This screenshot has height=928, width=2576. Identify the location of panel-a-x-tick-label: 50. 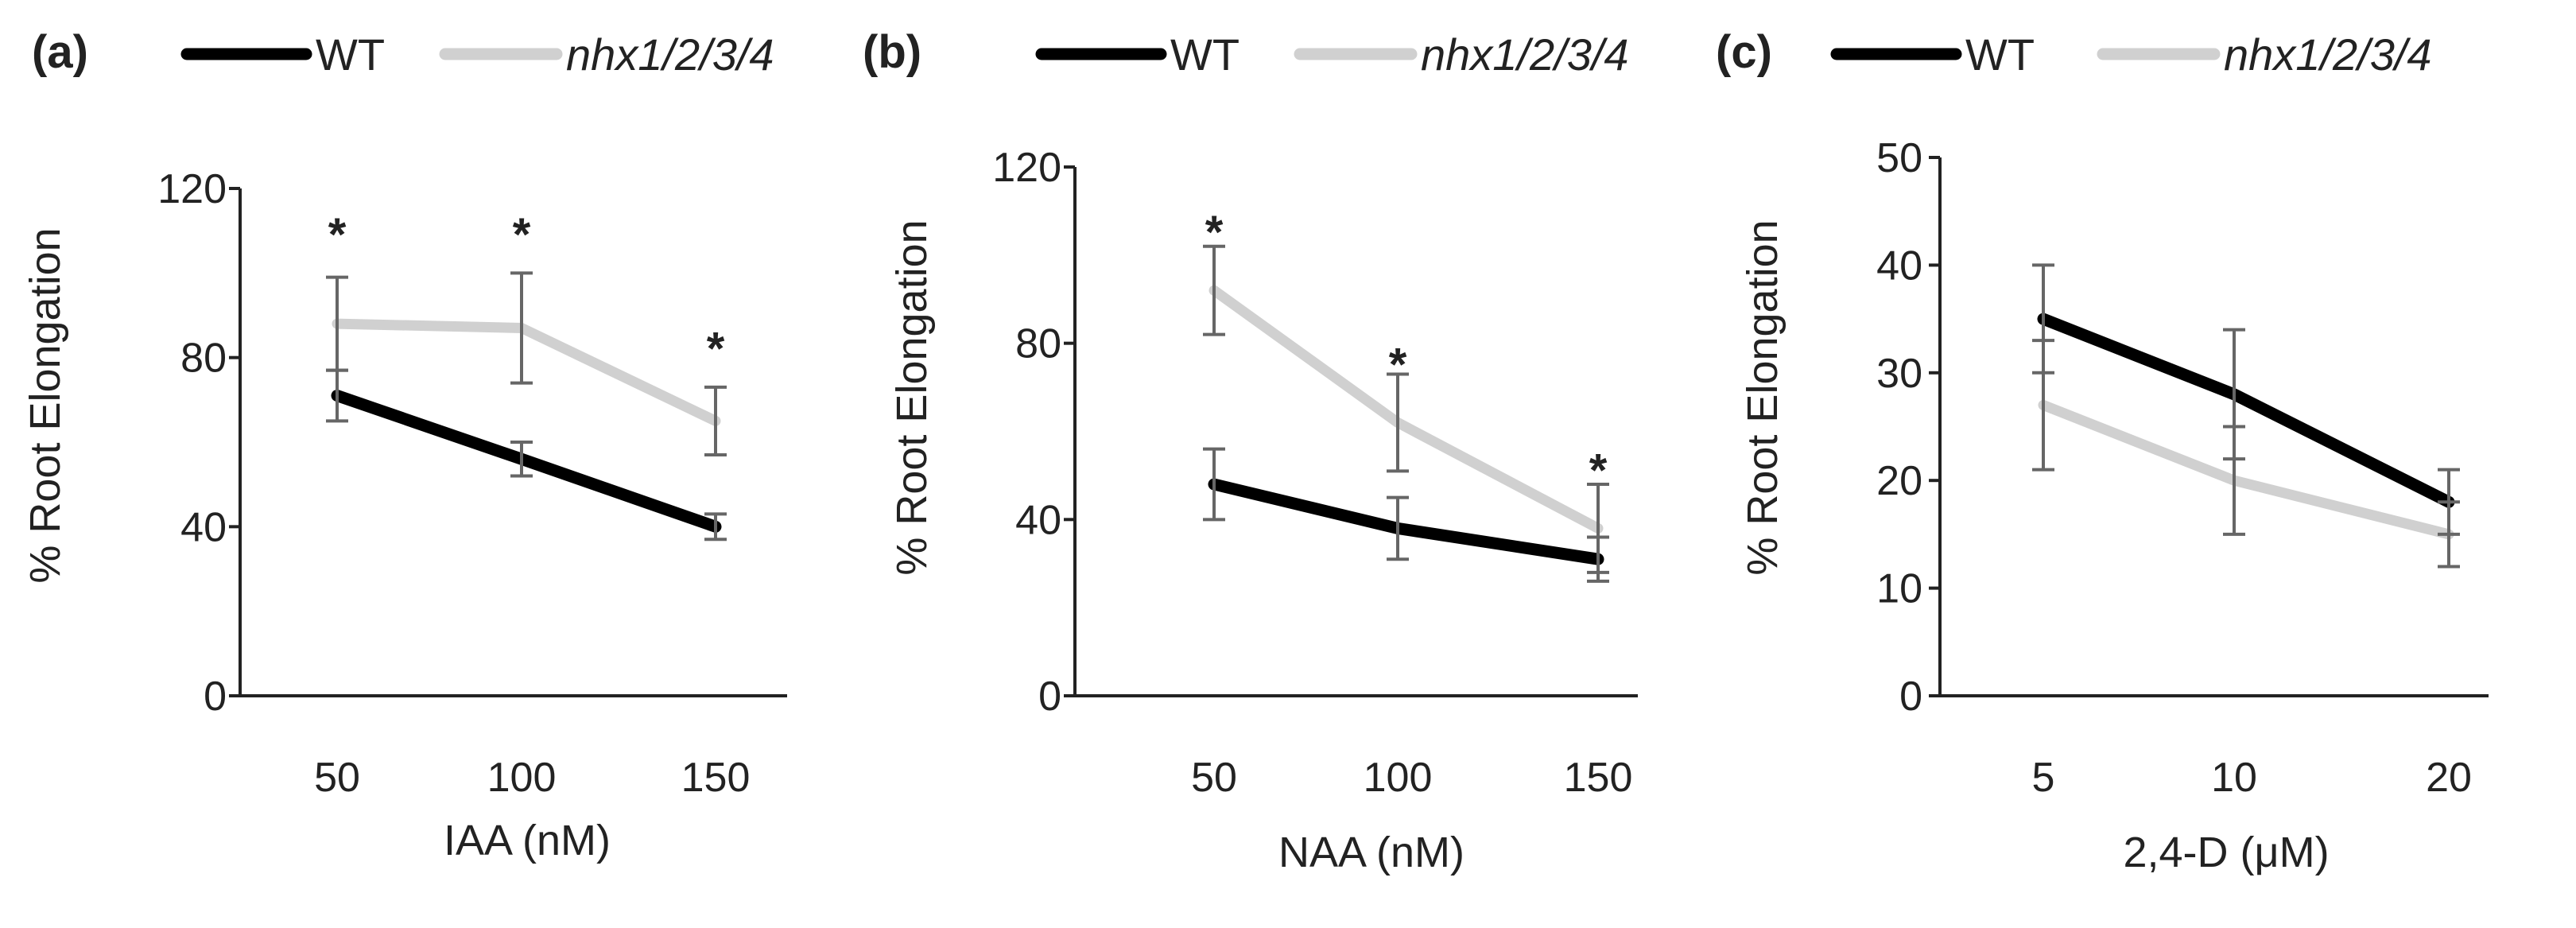
(337, 778).